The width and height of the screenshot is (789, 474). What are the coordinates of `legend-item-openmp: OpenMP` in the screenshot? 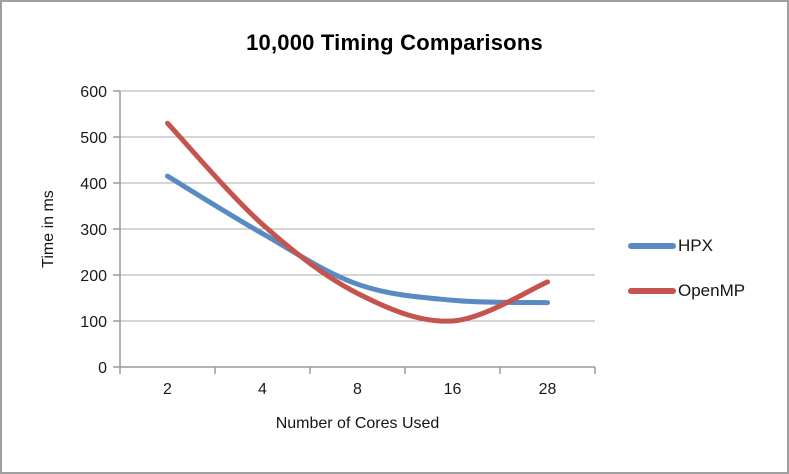 It's located at (686, 290).